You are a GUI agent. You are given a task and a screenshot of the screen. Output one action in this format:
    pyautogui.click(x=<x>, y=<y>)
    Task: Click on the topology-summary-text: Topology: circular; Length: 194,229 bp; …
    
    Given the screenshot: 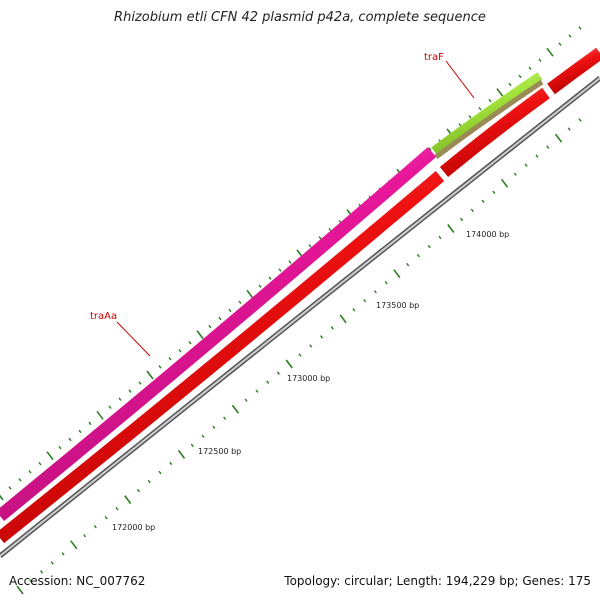 What is the action you would take?
    pyautogui.click(x=437, y=581)
    